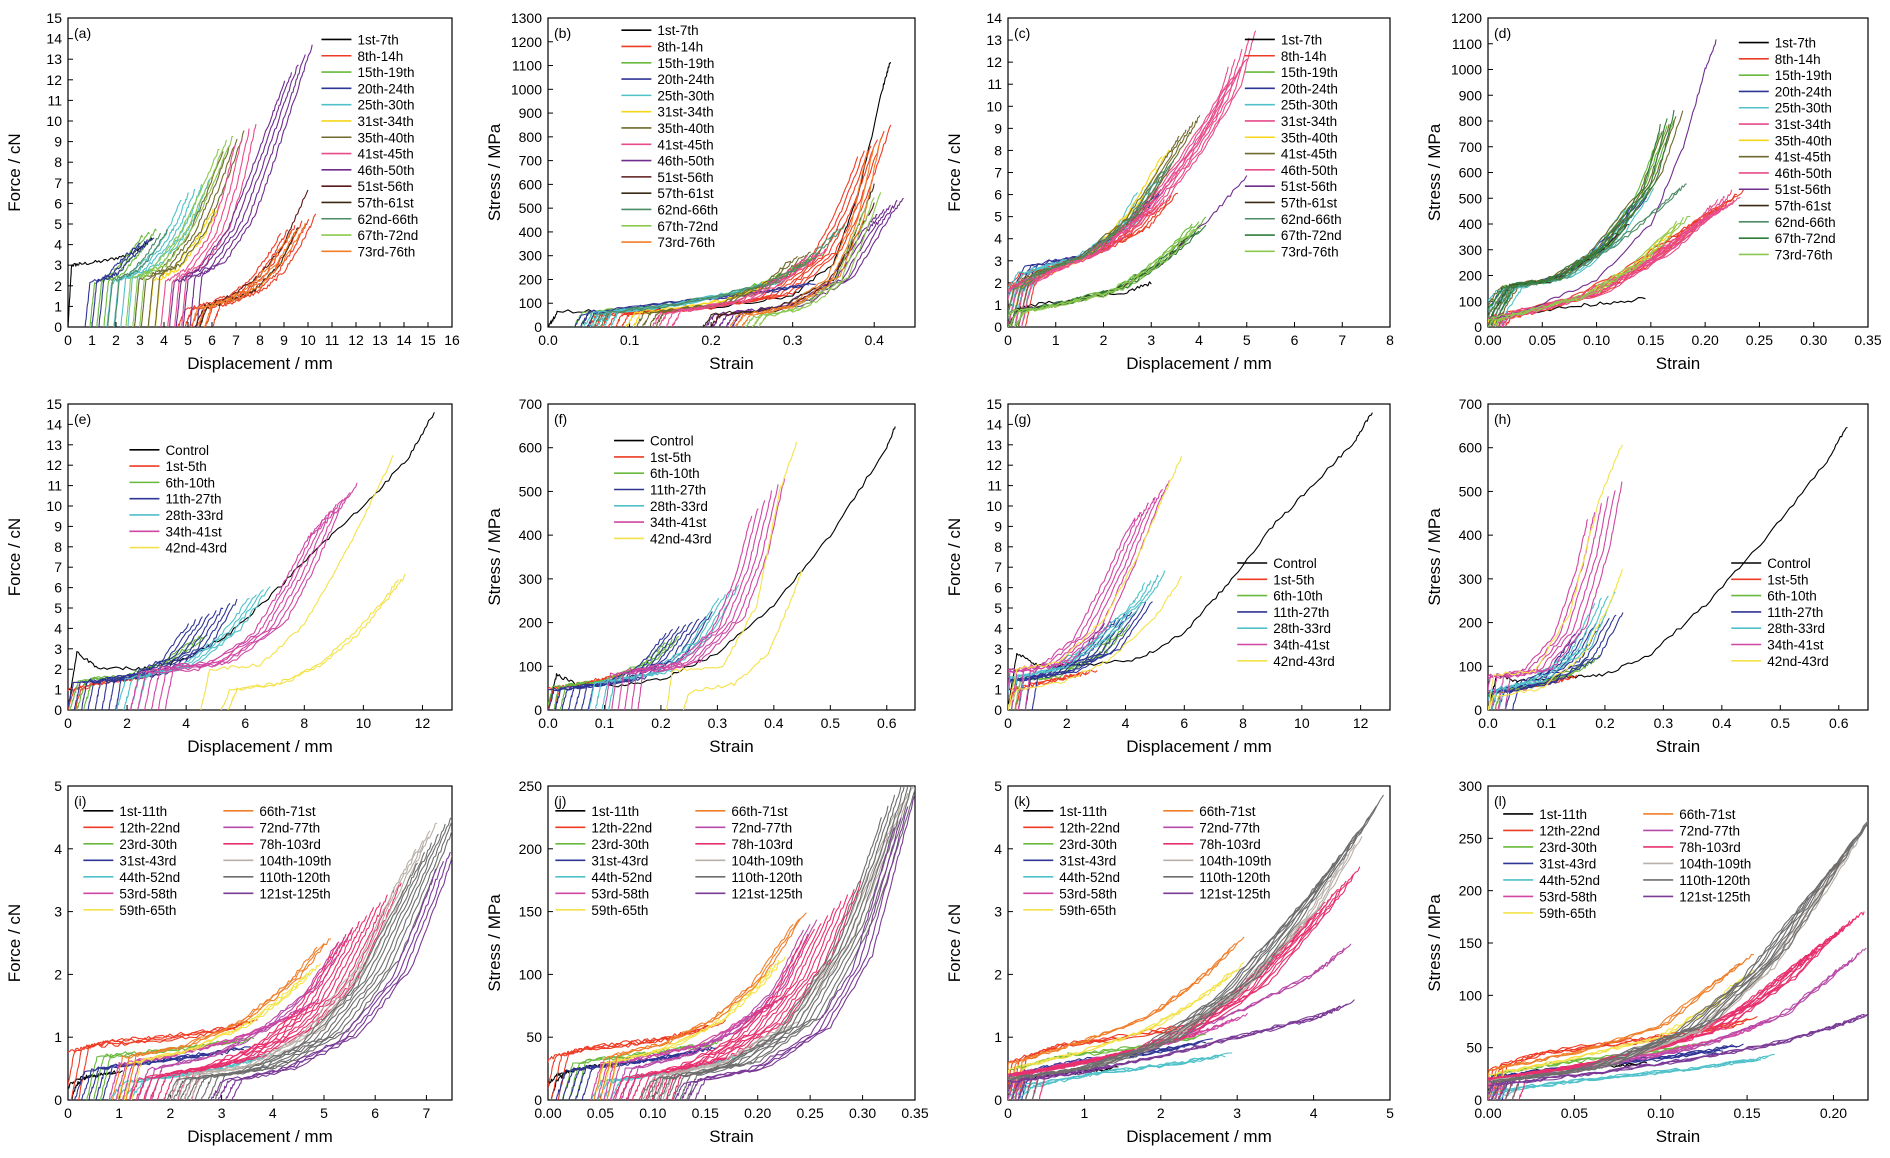  I want to click on x-tick-label: 0.10, so click(1596, 340).